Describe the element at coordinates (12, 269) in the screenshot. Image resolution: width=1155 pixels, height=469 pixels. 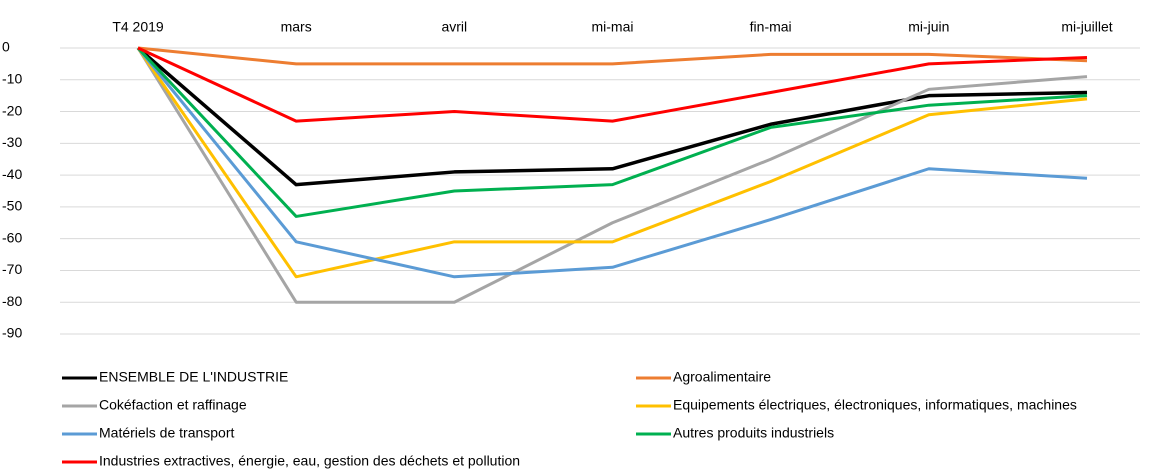
I see `y-tick-label: -70` at that location.